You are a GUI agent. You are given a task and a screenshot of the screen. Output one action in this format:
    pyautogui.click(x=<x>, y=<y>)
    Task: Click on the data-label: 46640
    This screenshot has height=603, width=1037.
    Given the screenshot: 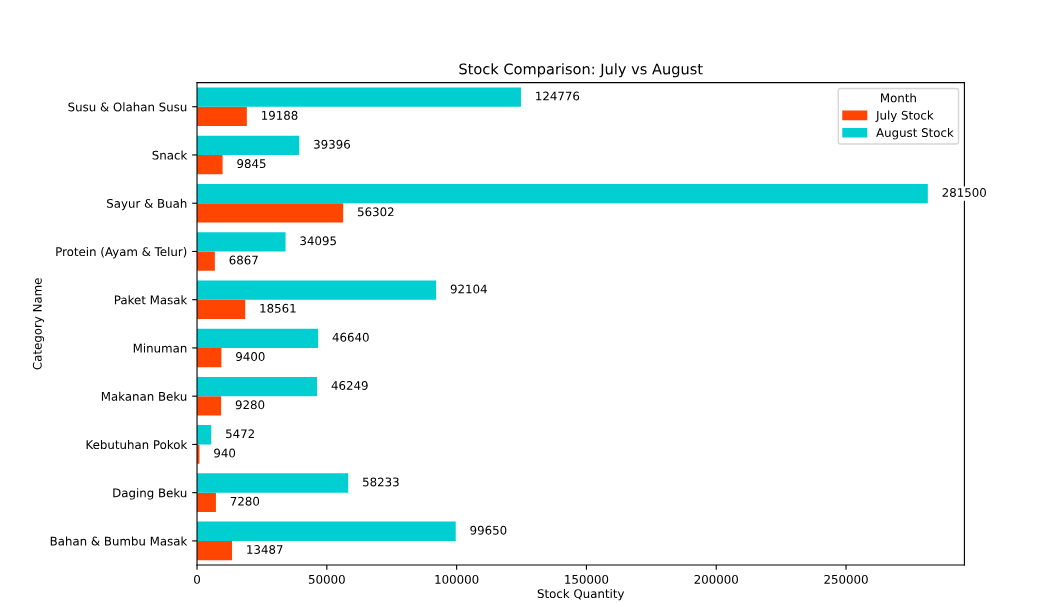 What is the action you would take?
    pyautogui.click(x=350, y=337)
    